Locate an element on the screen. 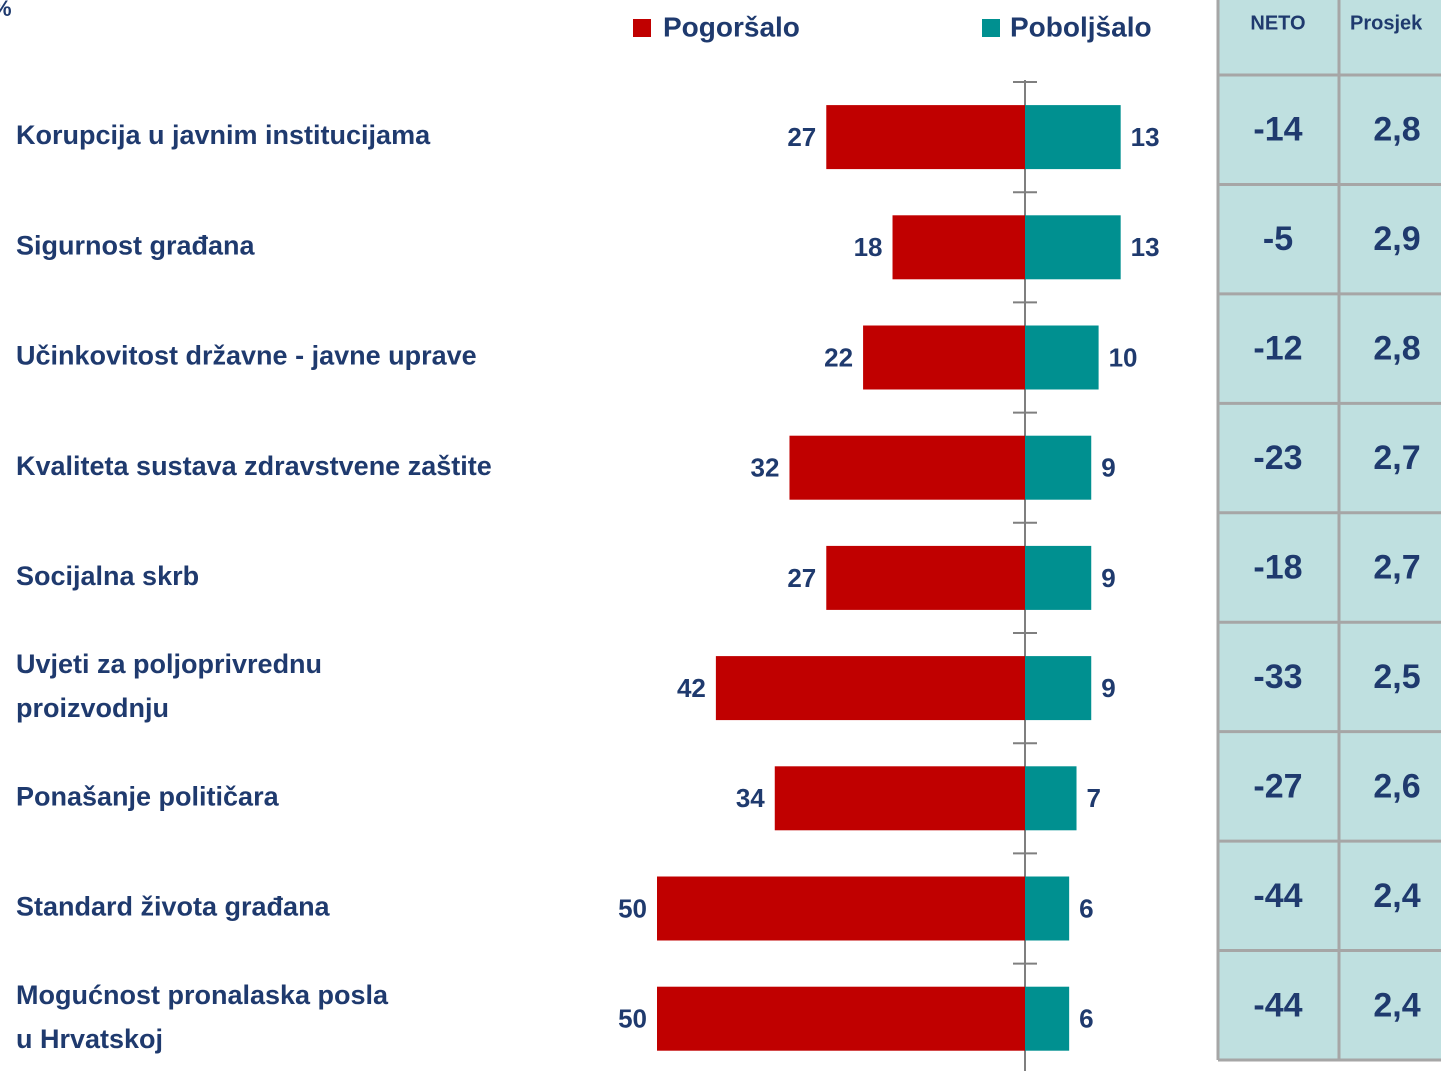  table-cell: -18 is located at coordinates (1277, 567).